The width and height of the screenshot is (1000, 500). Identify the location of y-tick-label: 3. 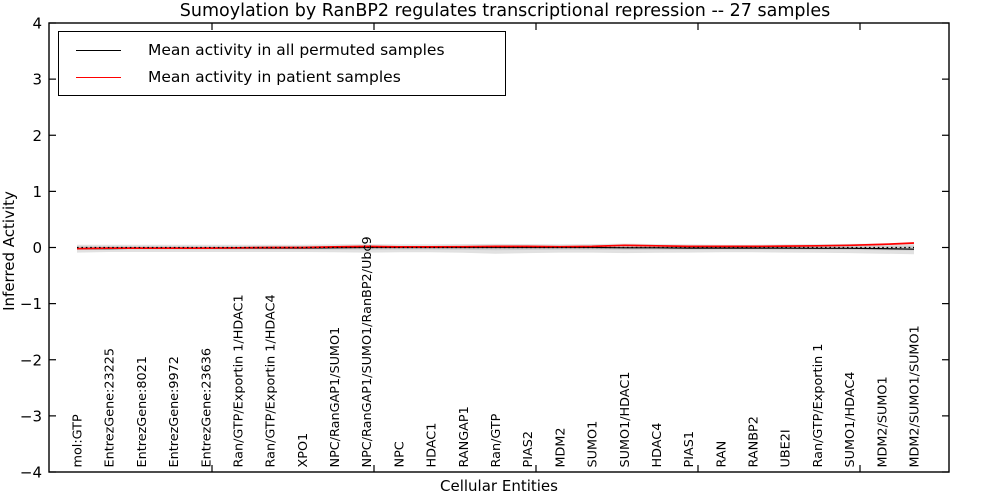
(37, 80).